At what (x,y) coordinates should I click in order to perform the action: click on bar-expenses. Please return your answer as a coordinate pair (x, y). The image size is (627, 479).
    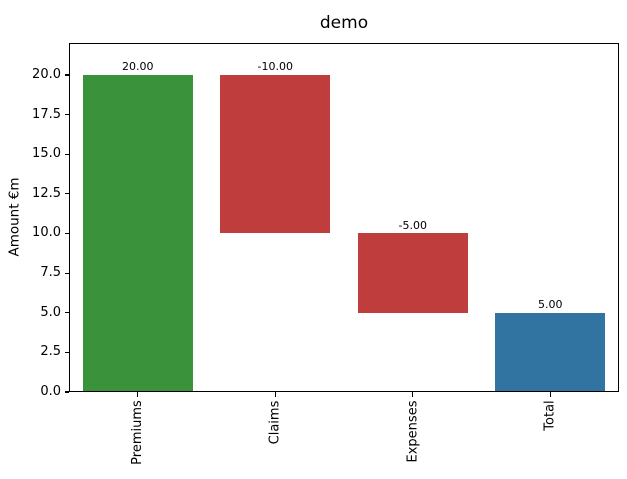
    Looking at the image, I should click on (412, 273).